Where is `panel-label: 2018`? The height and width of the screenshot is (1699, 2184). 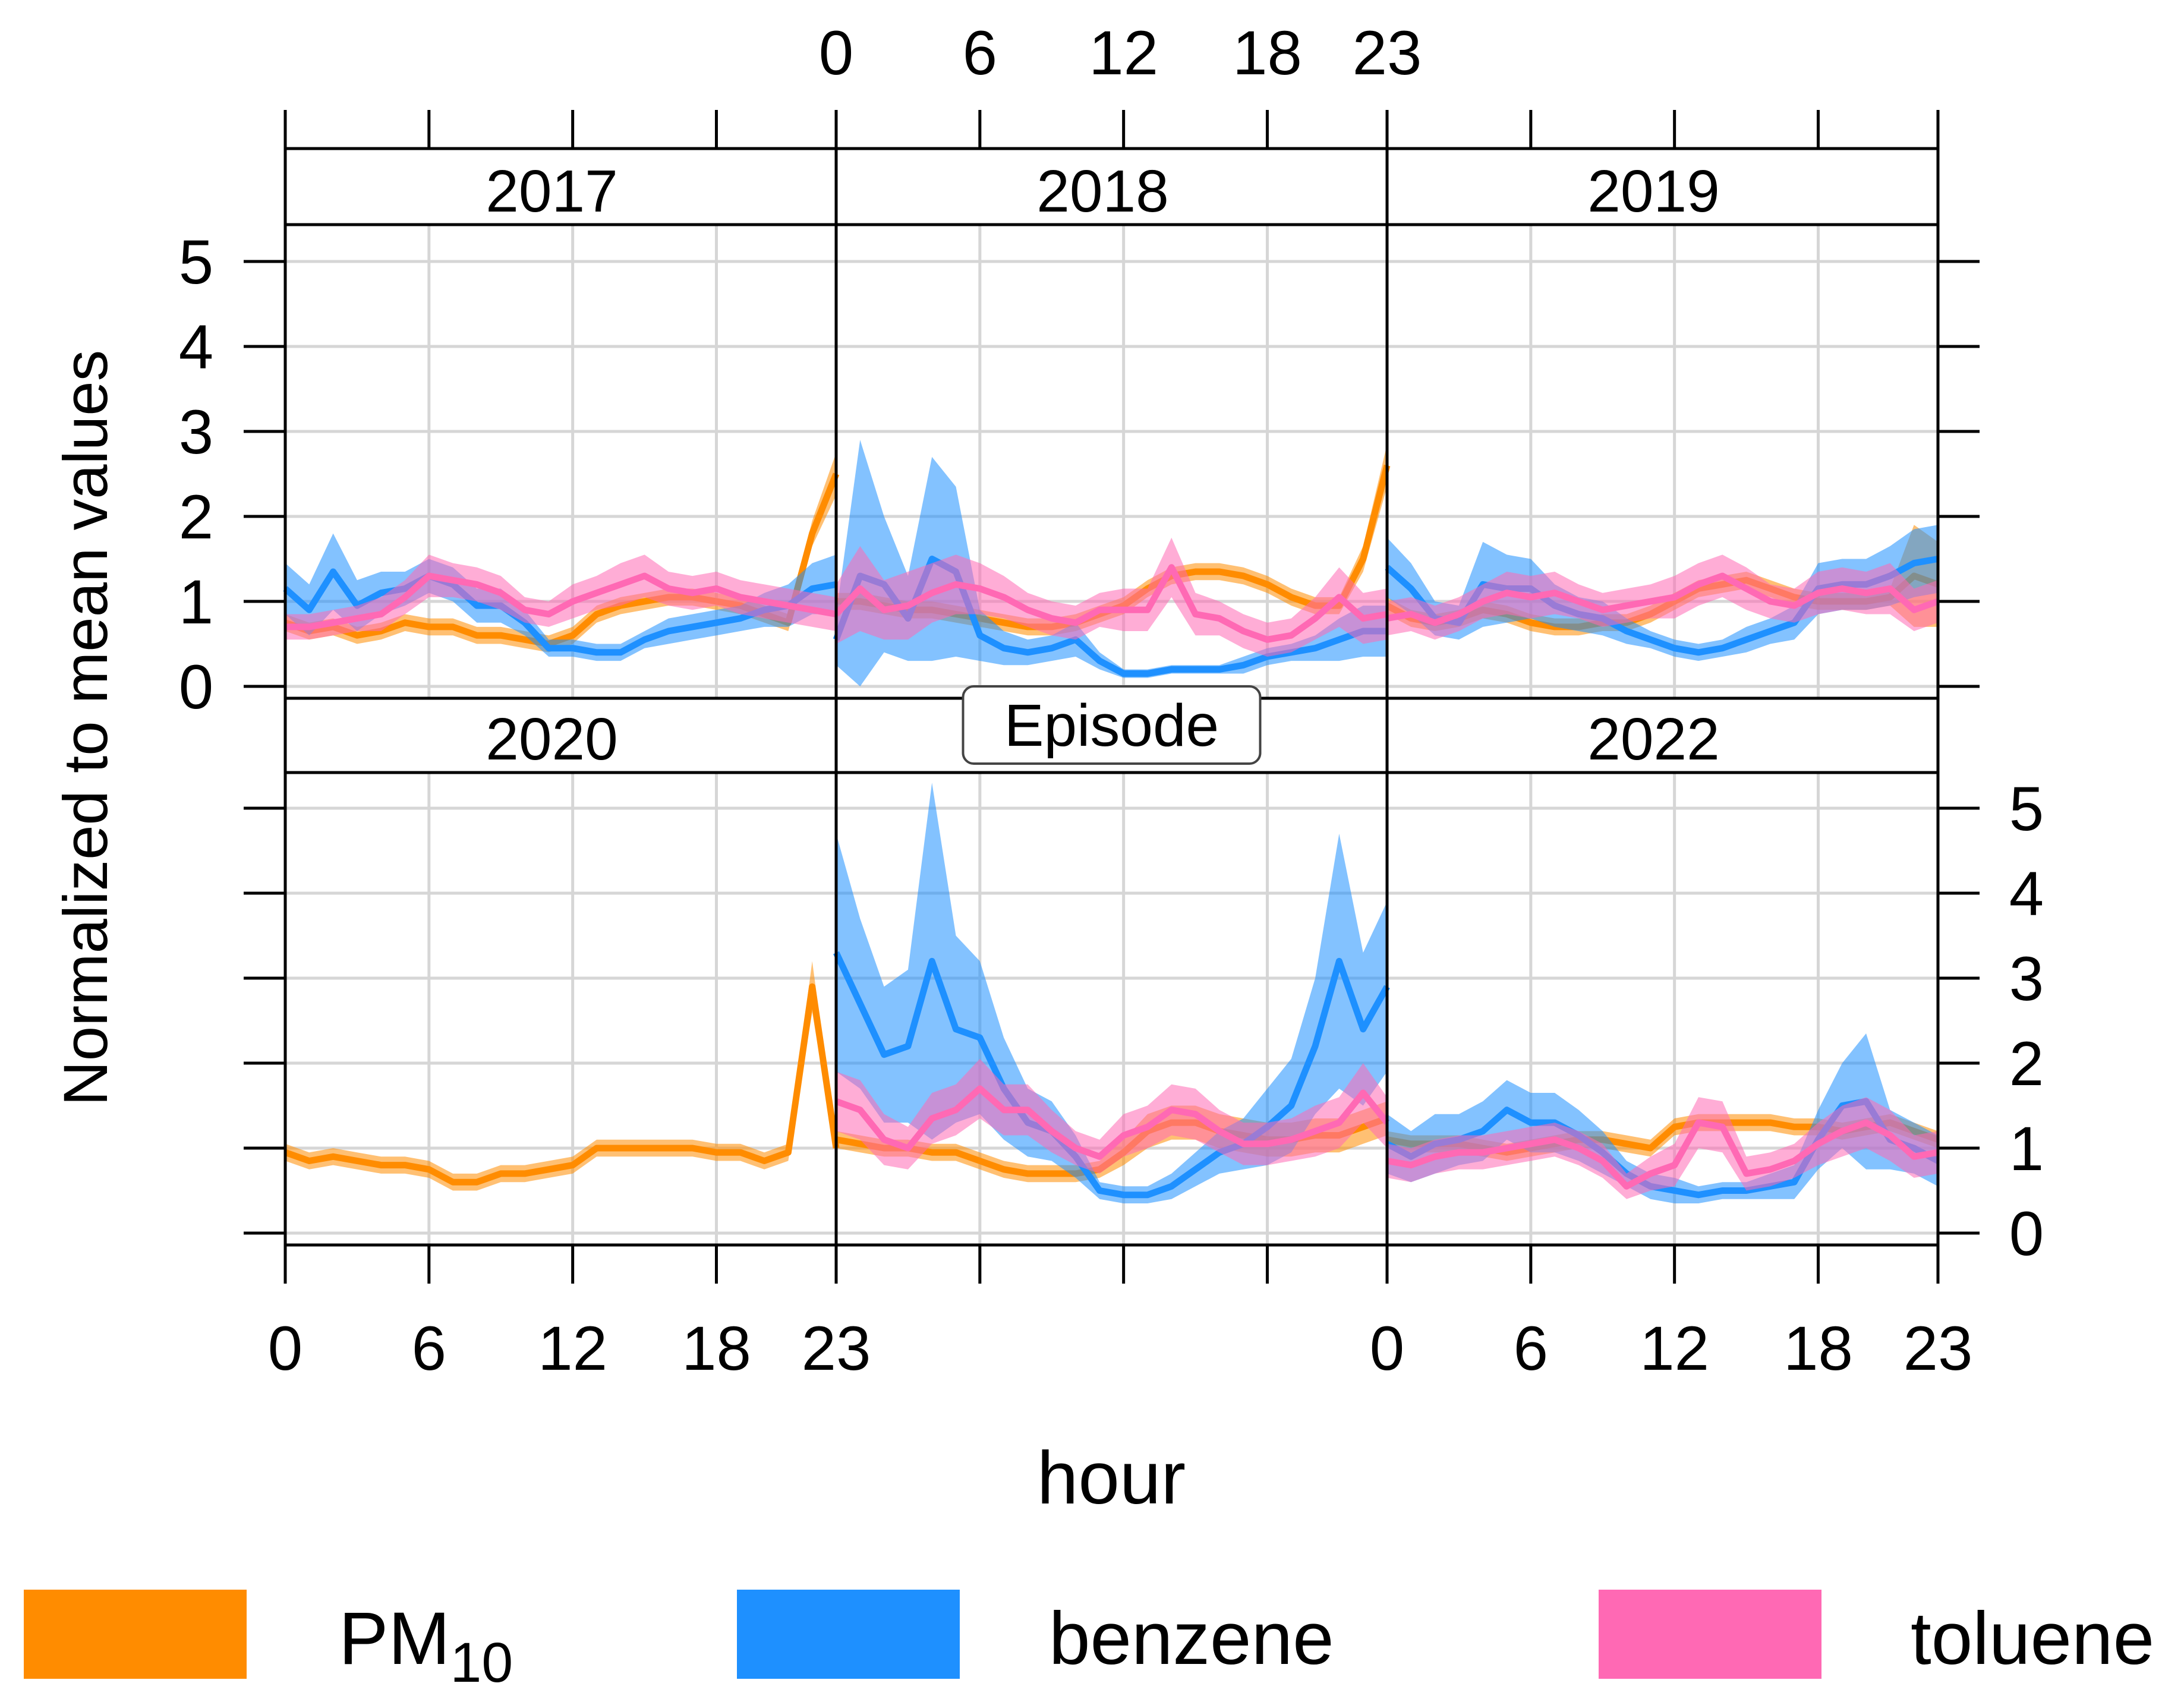
panel-label: 2018 is located at coordinates (1102, 191).